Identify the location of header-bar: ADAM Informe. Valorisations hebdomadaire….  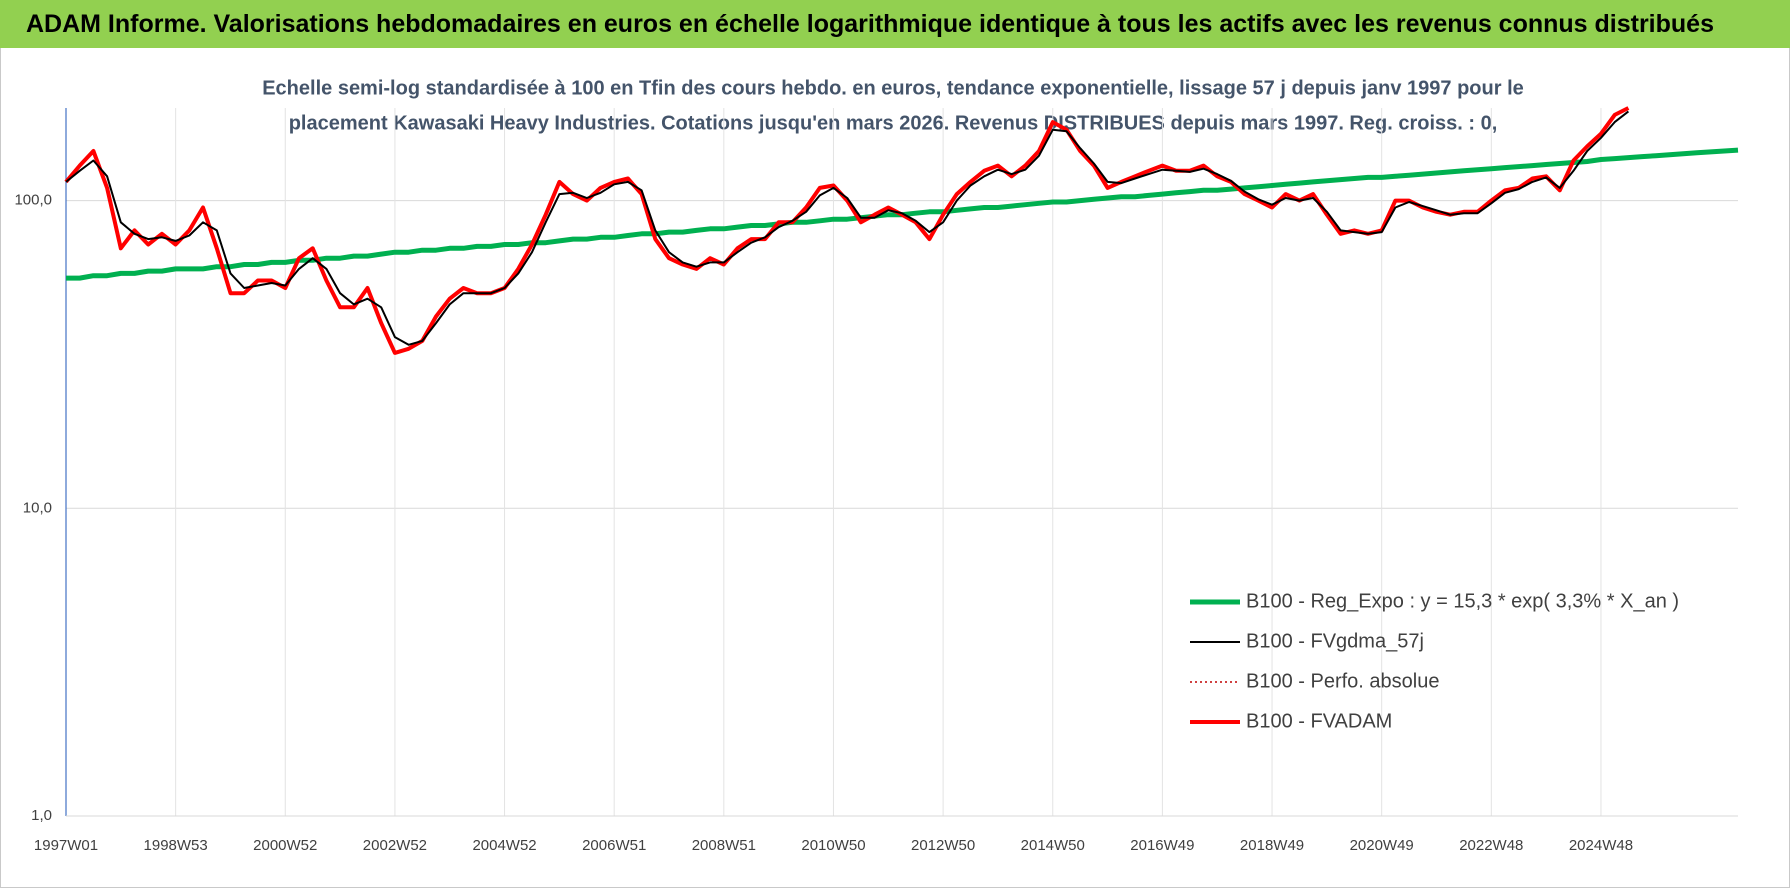
(895, 24).